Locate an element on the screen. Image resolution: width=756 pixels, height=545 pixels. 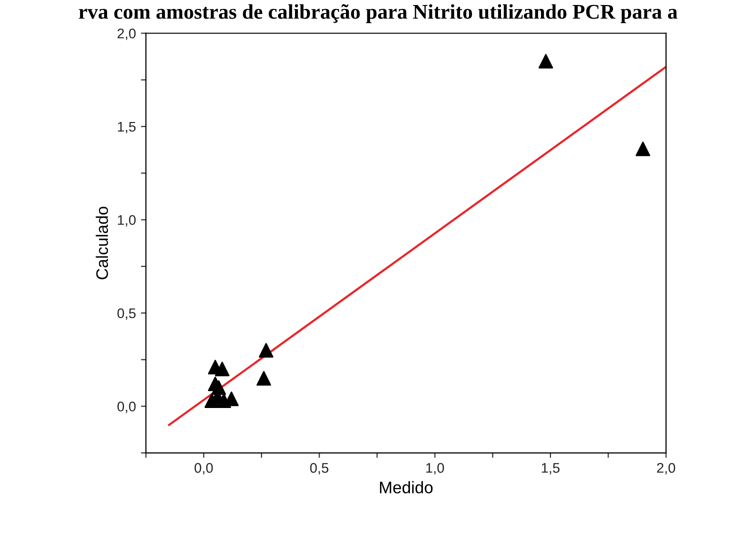
x-tick-label: 1,0 is located at coordinates (435, 468).